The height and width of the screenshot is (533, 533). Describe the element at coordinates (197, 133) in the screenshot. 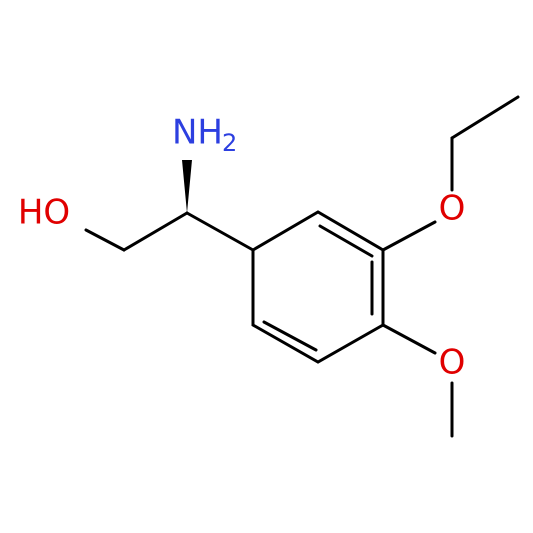

I see `atom-label: NH` at that location.